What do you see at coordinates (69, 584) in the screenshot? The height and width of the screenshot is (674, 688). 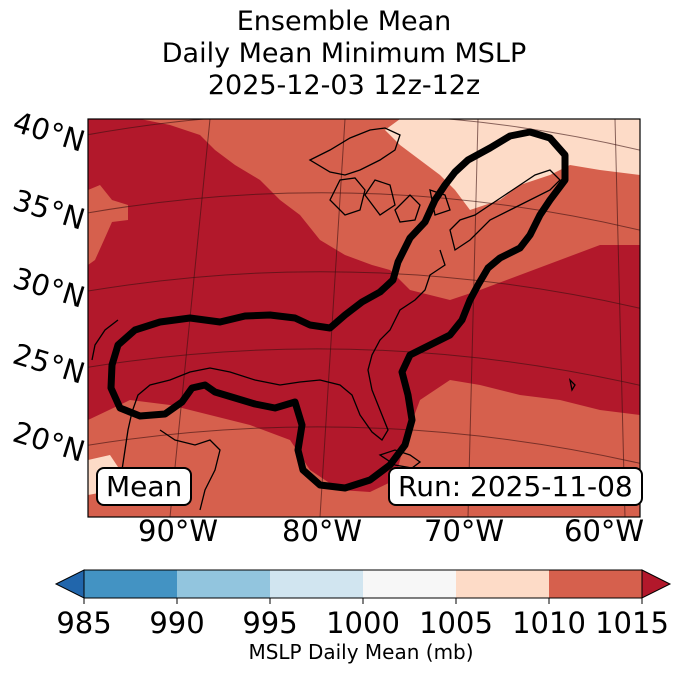 I see `colorbar-extend-low` at bounding box center [69, 584].